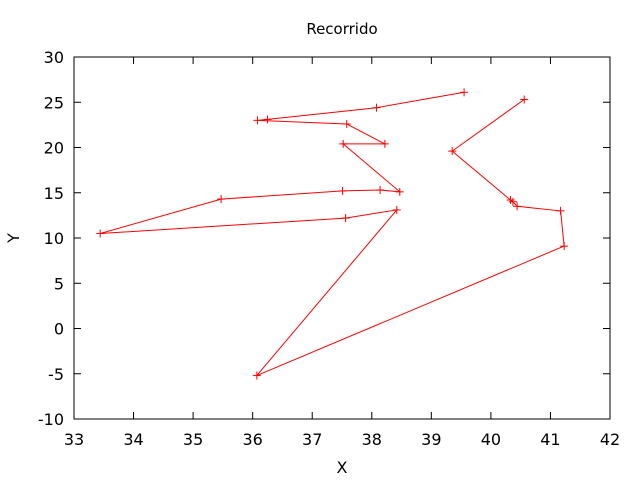 The width and height of the screenshot is (640, 480). I want to click on y-tick-label: 30, so click(54, 57).